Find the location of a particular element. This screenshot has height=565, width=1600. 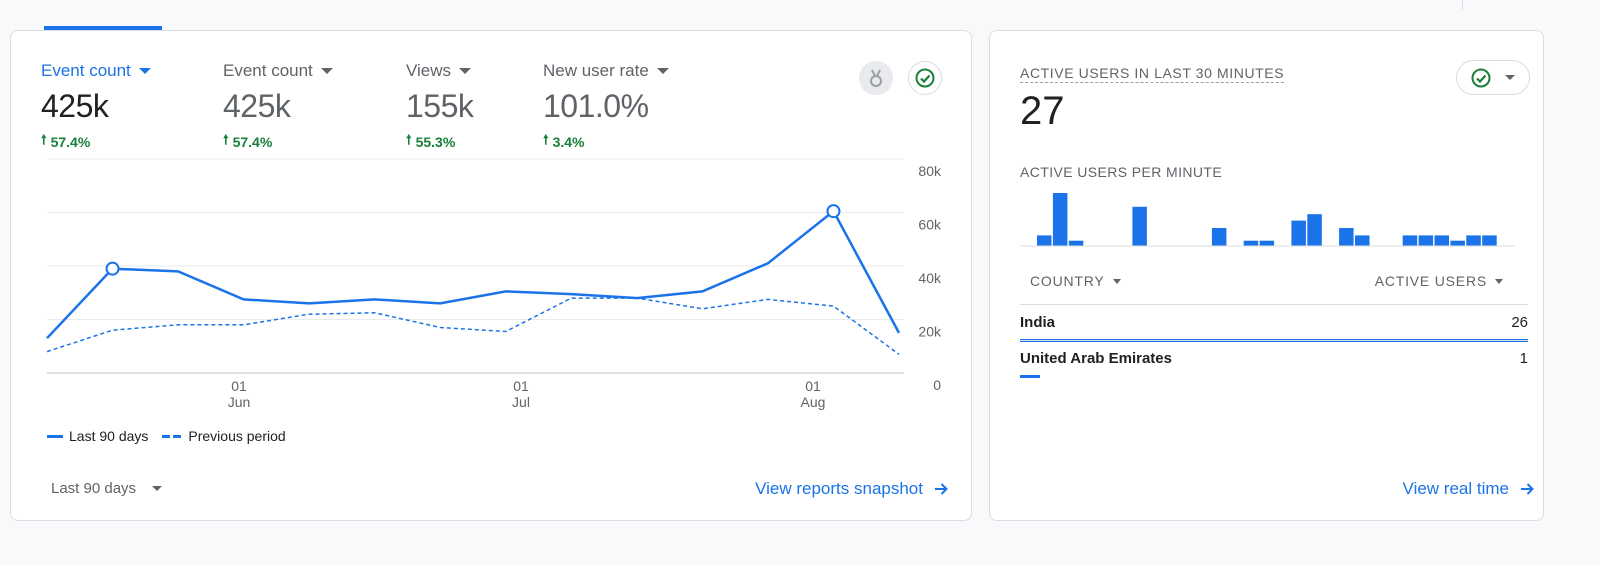

y-tick-label: 80k is located at coordinates (930, 171).